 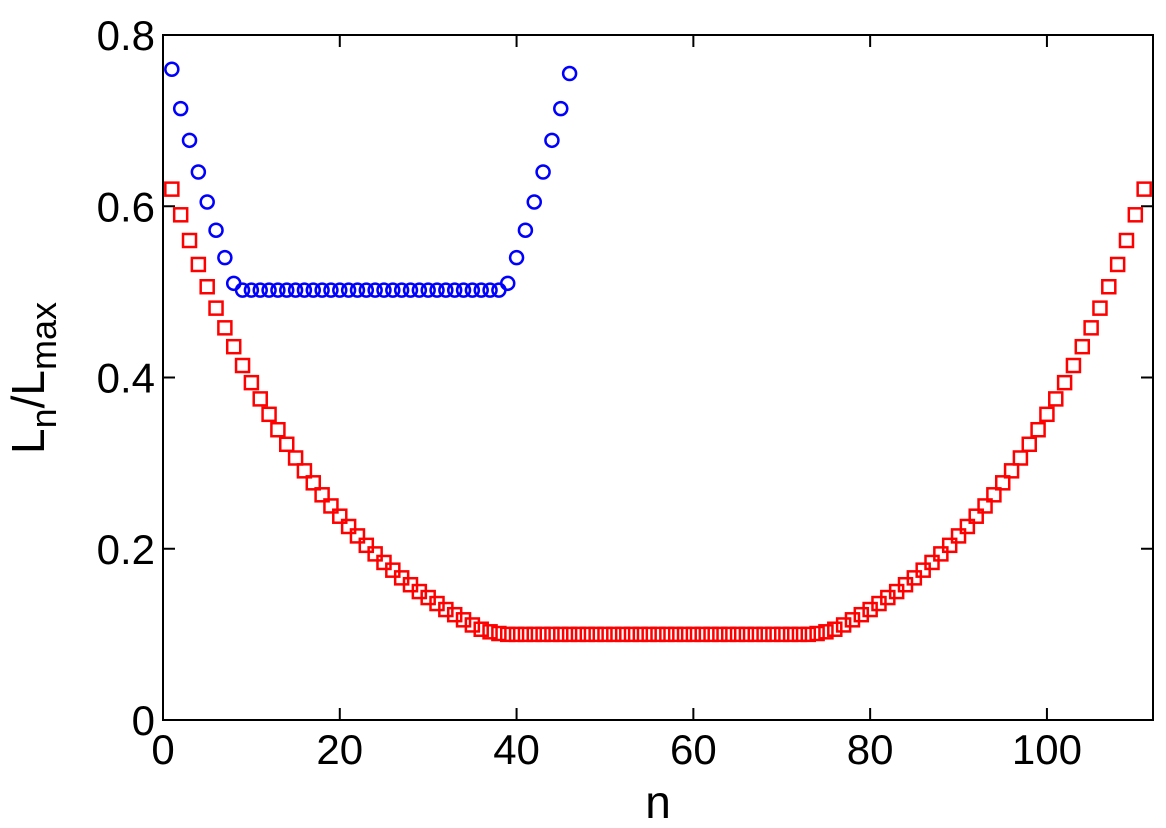 What do you see at coordinates (143, 720) in the screenshot?
I see `y-tick-label: 0` at bounding box center [143, 720].